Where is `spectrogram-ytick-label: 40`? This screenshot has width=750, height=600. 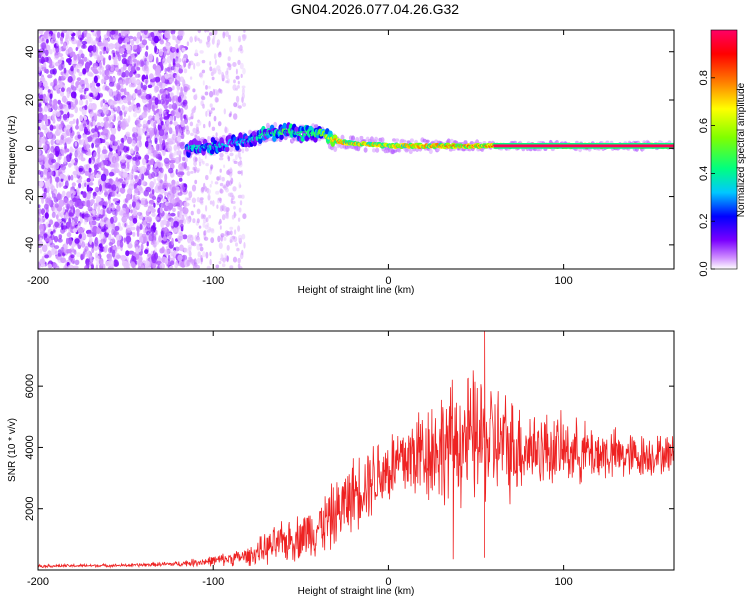 spectrogram-ytick-label: 40 is located at coordinates (30, 52).